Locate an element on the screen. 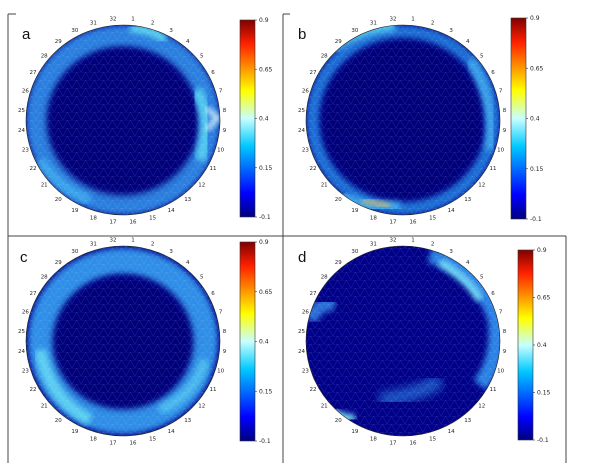  panel-d-colorbar: 0.9 0.65 0.4 0.15 -0.1 is located at coordinates (534, 345).